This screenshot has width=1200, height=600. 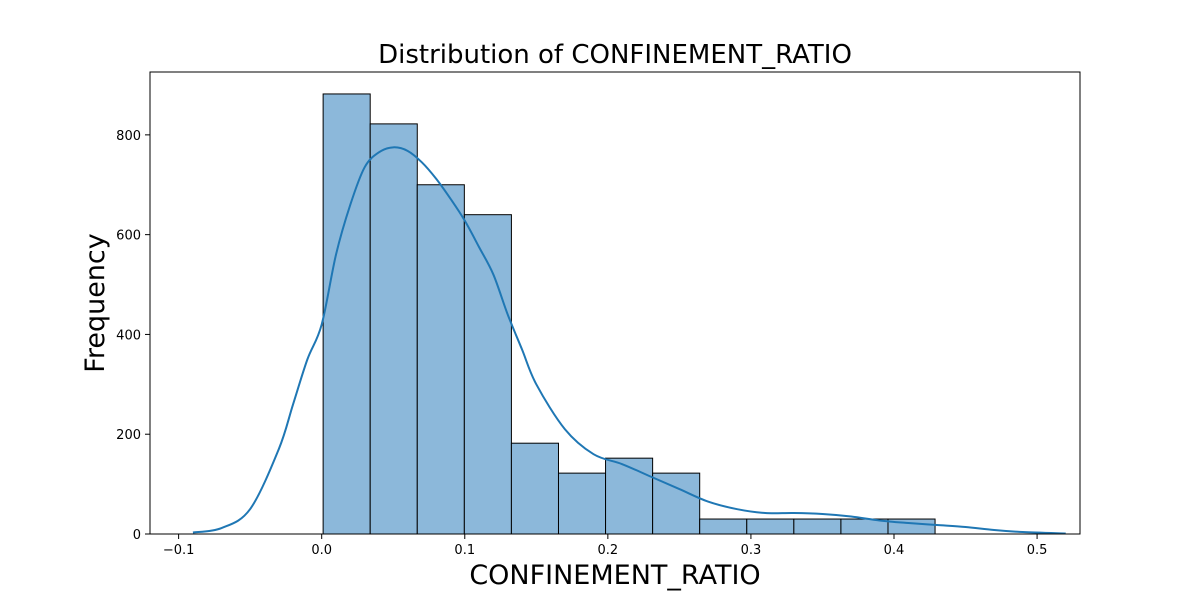 I want to click on x-tick-label-3: 0.2, so click(x=608, y=550).